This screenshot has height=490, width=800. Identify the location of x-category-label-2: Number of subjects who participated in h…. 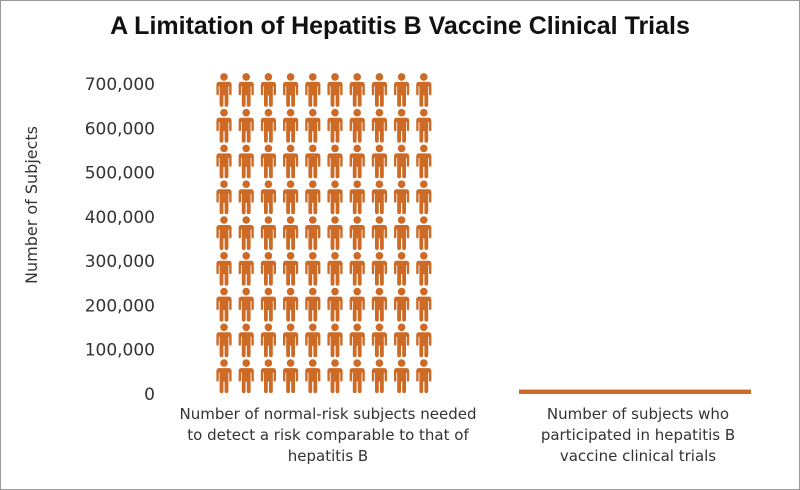
(638, 435).